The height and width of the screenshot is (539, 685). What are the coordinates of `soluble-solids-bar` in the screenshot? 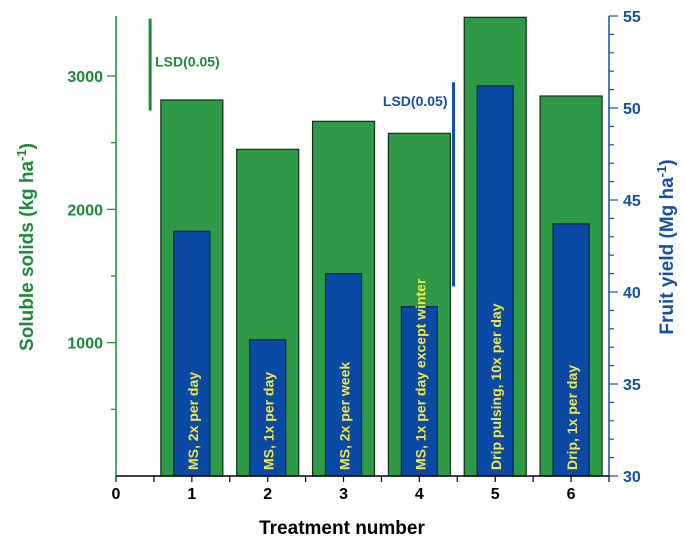 It's located at (268, 312).